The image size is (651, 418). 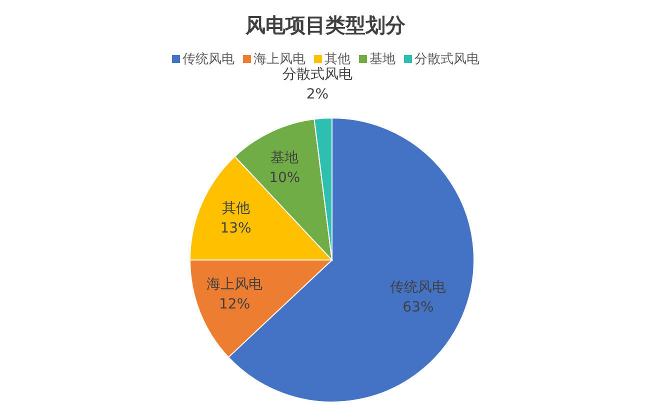 What do you see at coordinates (284, 178) in the screenshot?
I see `data-label: 10%` at bounding box center [284, 178].